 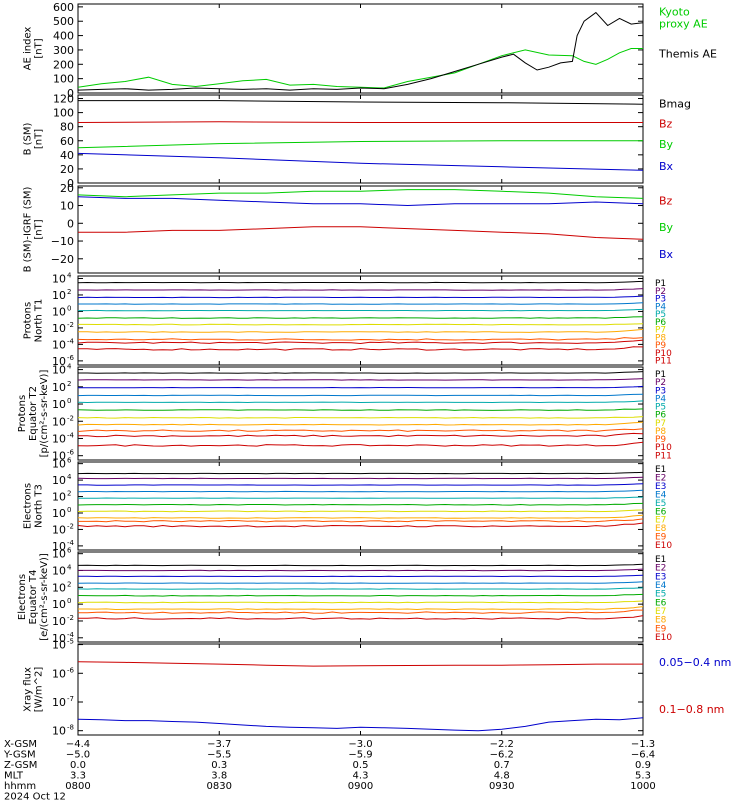 I want to click on legend-label: Bz, so click(x=666, y=200).